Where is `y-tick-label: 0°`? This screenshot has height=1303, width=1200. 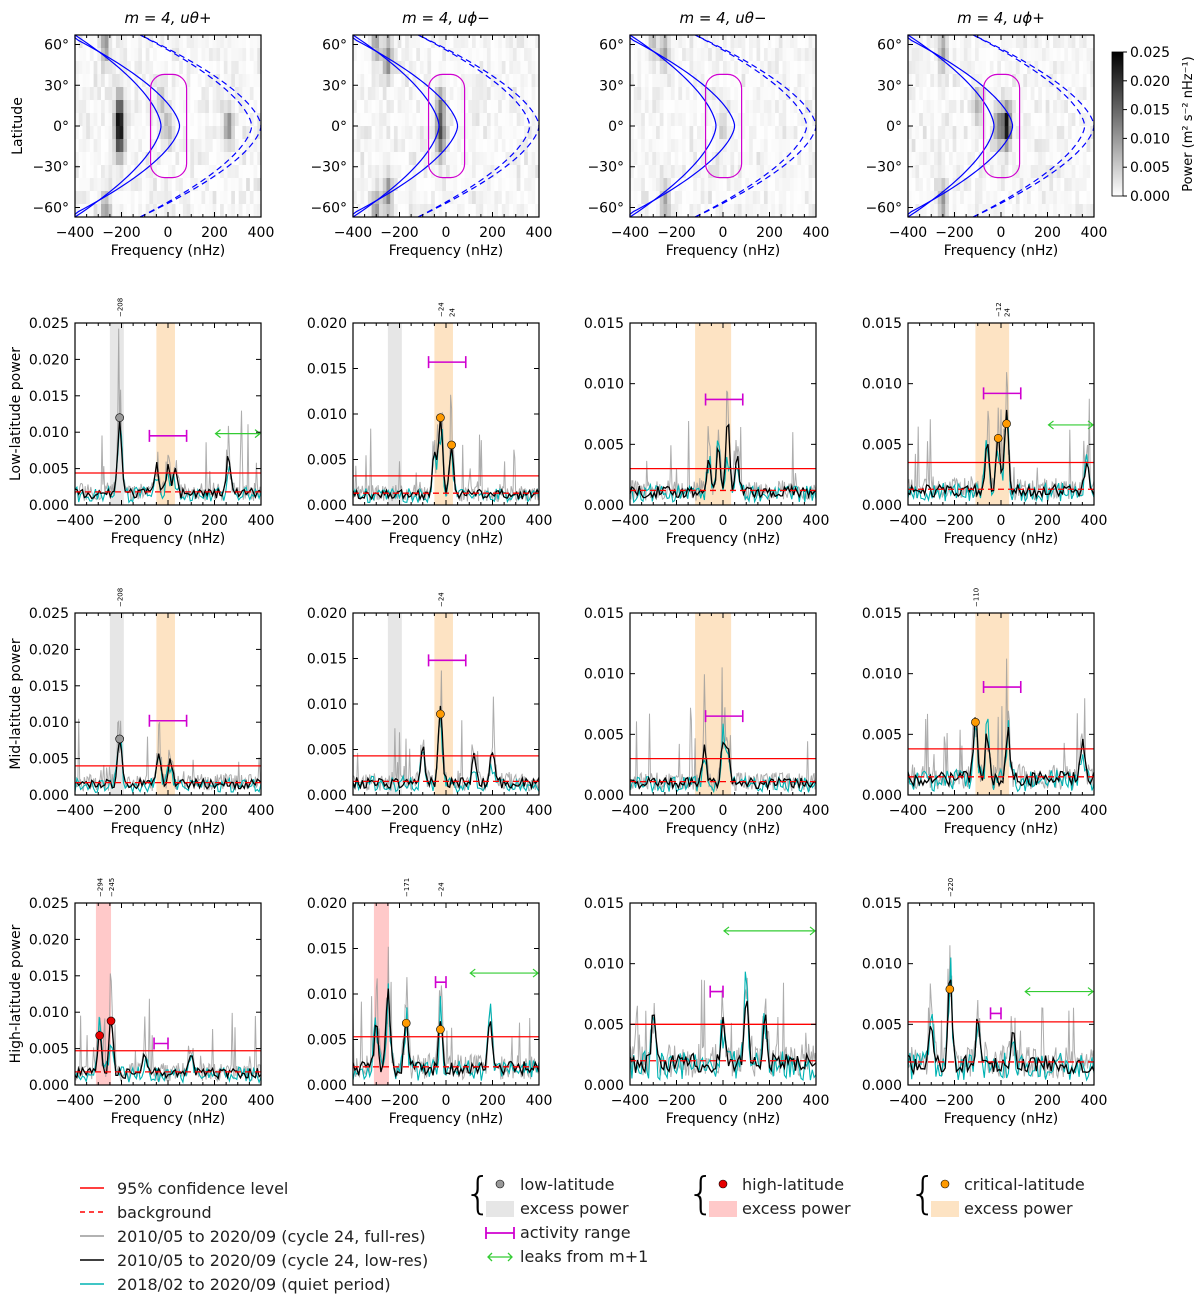
y-tick-label: 0° is located at coordinates (894, 127).